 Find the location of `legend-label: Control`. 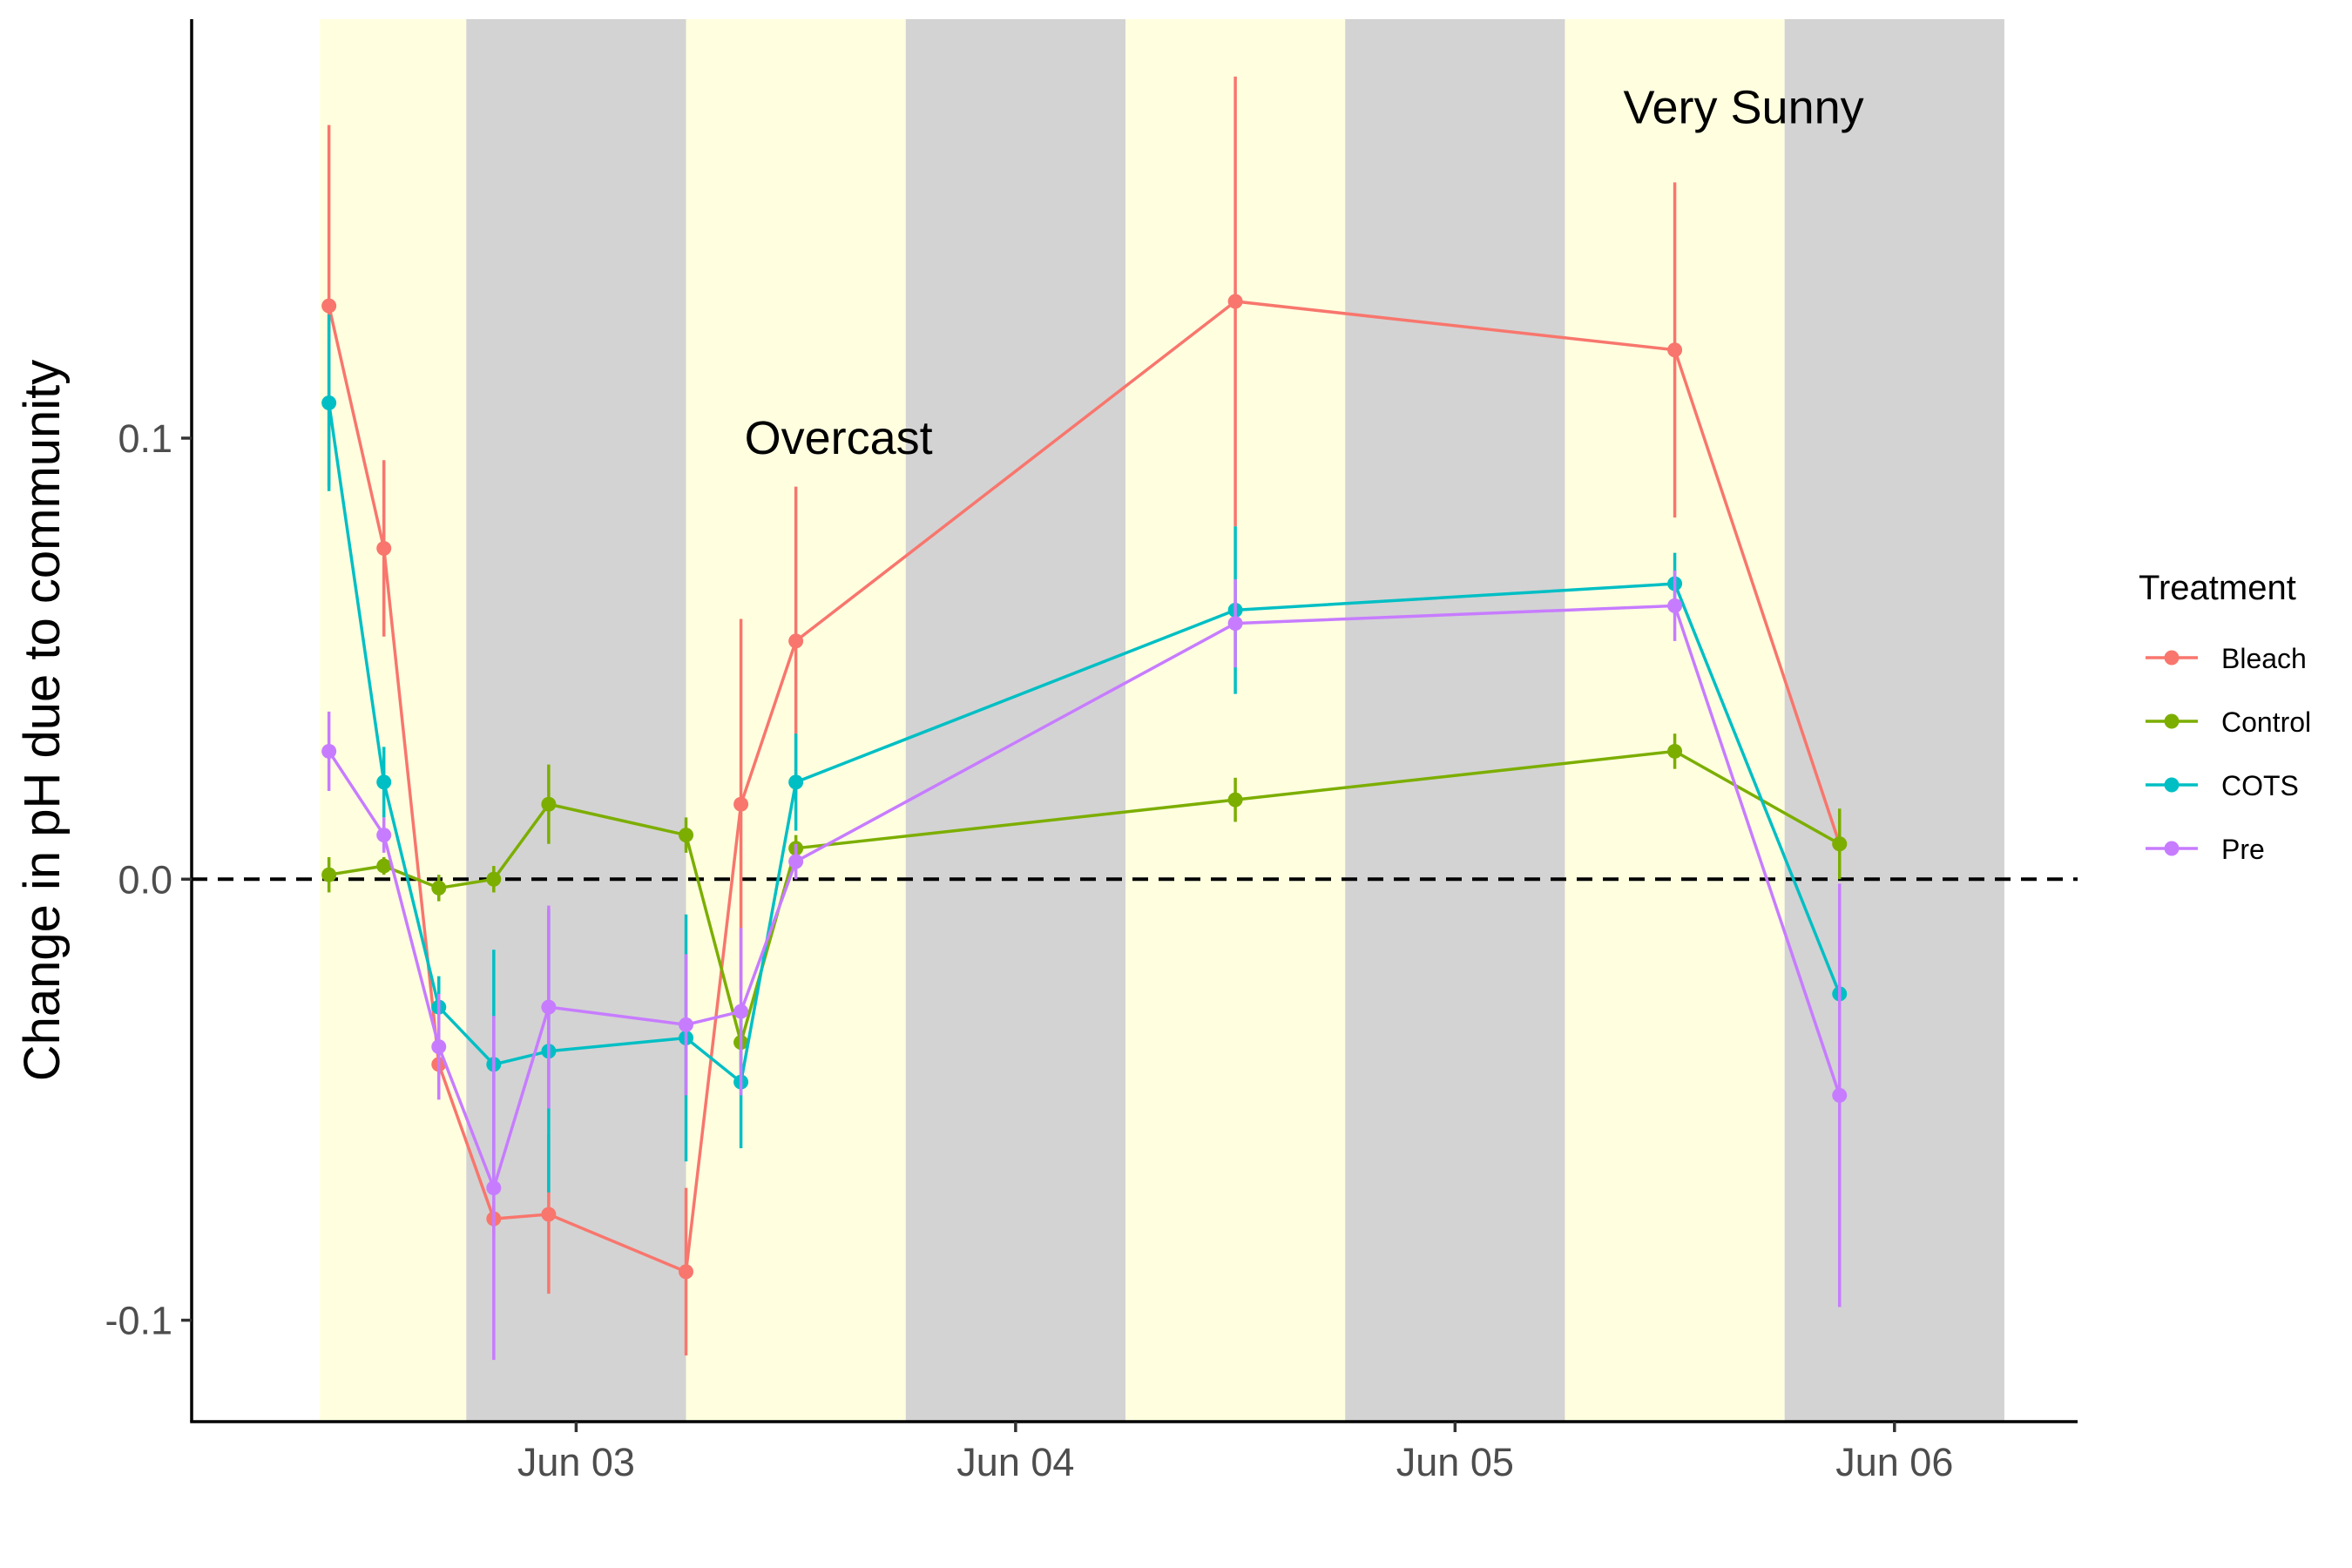

legend-label: Control is located at coordinates (2266, 722).